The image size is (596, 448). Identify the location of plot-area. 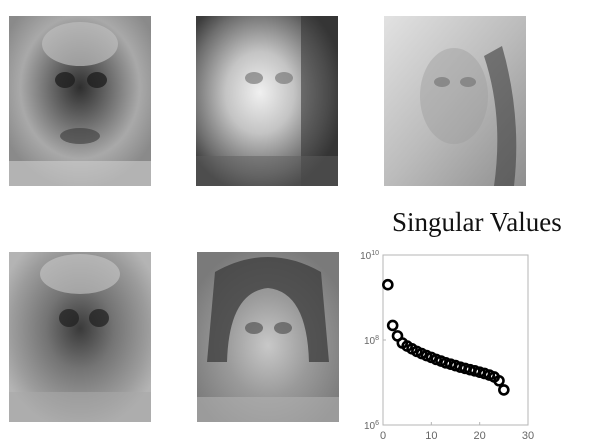
(455, 340).